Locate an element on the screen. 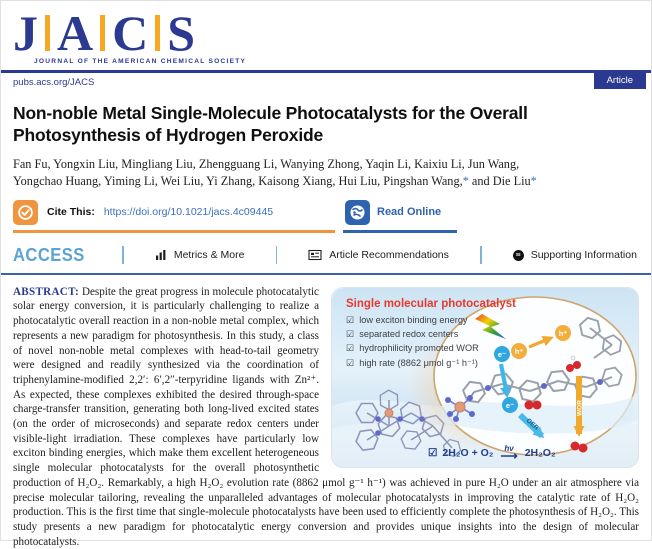 The height and width of the screenshot is (549, 652). graphic-checklist-item: ☑ low exciton binding energy is located at coordinates (431, 320).